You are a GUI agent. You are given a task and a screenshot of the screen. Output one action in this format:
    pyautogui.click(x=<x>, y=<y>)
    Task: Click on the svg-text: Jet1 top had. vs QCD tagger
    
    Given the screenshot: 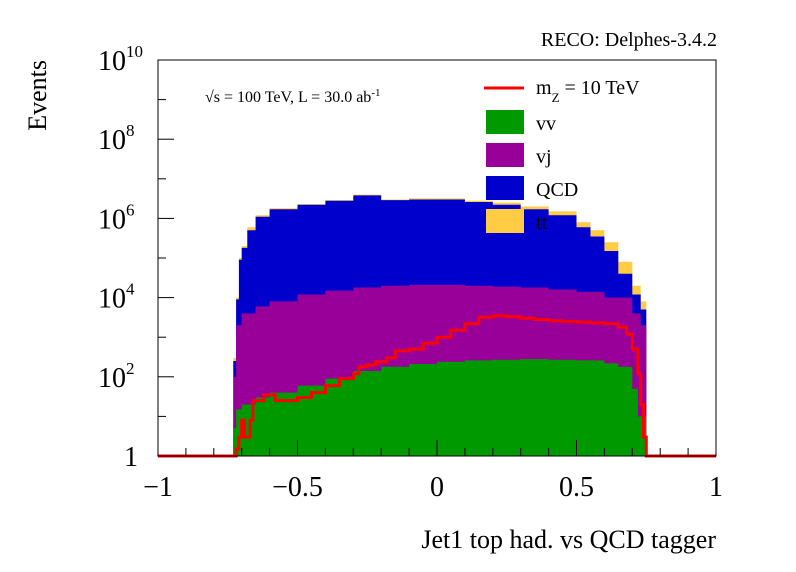 What is the action you would take?
    pyautogui.click(x=568, y=539)
    